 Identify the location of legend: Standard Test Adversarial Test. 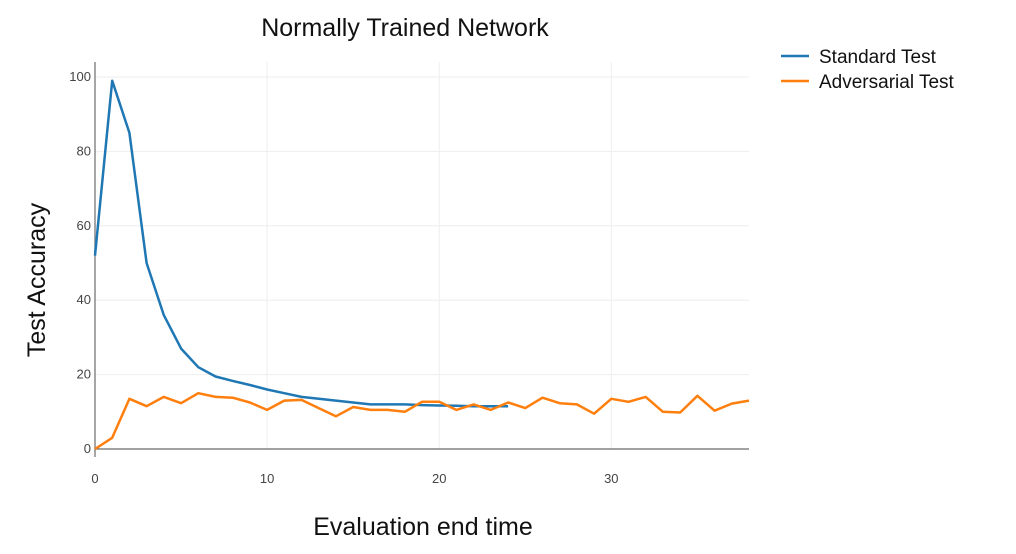
(868, 70).